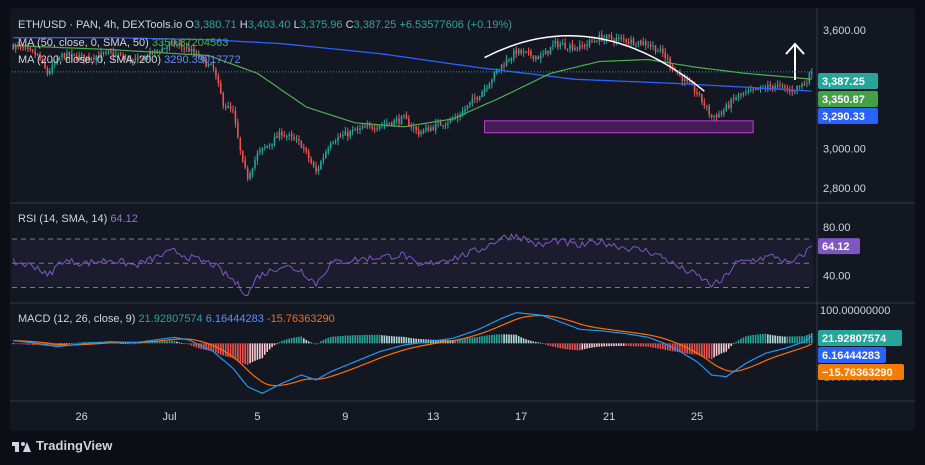 This screenshot has width=925, height=465. What do you see at coordinates (837, 228) in the screenshot?
I see `rsi-axis-tick: 80.00` at bounding box center [837, 228].